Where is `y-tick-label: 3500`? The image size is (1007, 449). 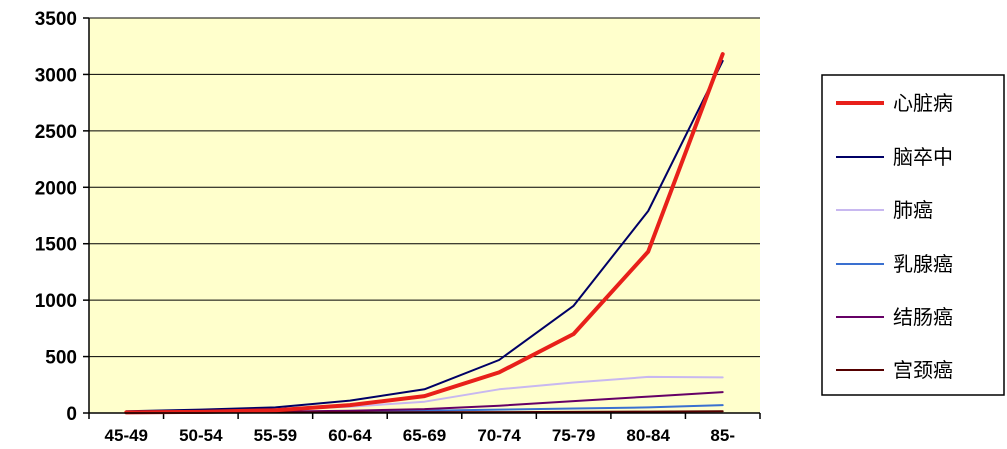 y-tick-label: 3500 is located at coordinates (56, 19).